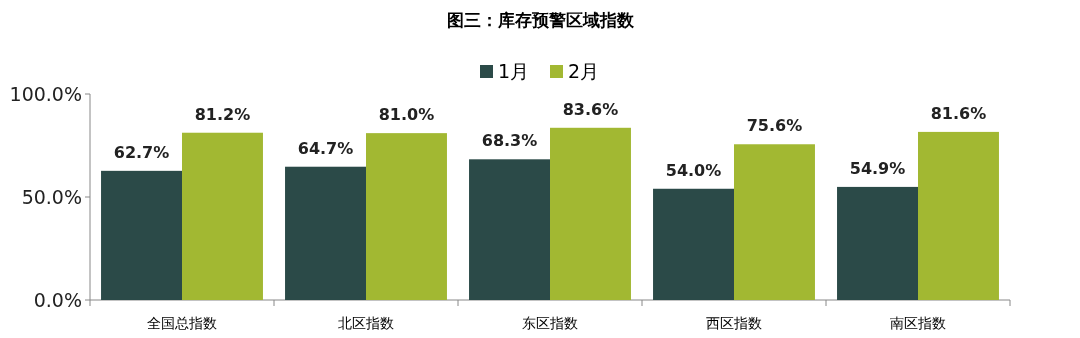 The width and height of the screenshot is (1080, 338). Describe the element at coordinates (222, 114) in the screenshot. I see `data-label: 81.2%` at that location.